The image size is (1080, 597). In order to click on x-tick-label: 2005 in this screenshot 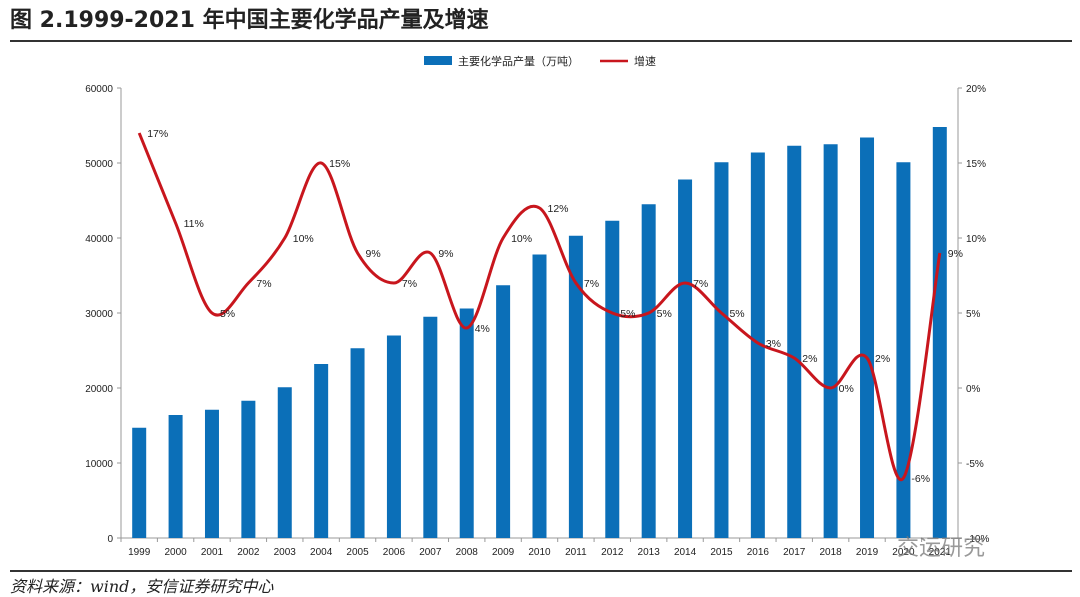, I will do `click(357, 552)`.